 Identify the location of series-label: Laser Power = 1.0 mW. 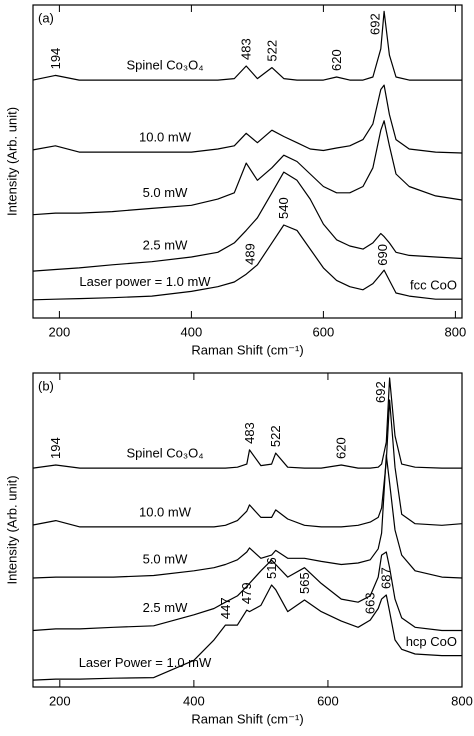
(145, 662).